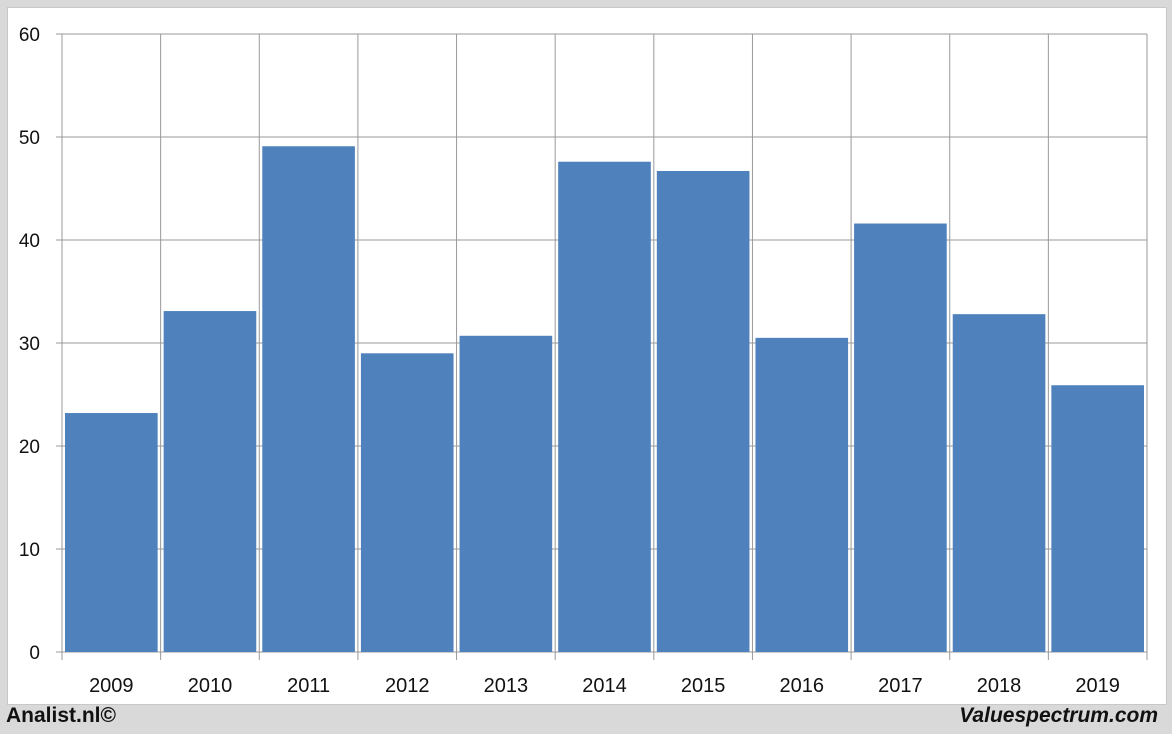  Describe the element at coordinates (308, 686) in the screenshot. I see `x-tick-label: 2011` at that location.